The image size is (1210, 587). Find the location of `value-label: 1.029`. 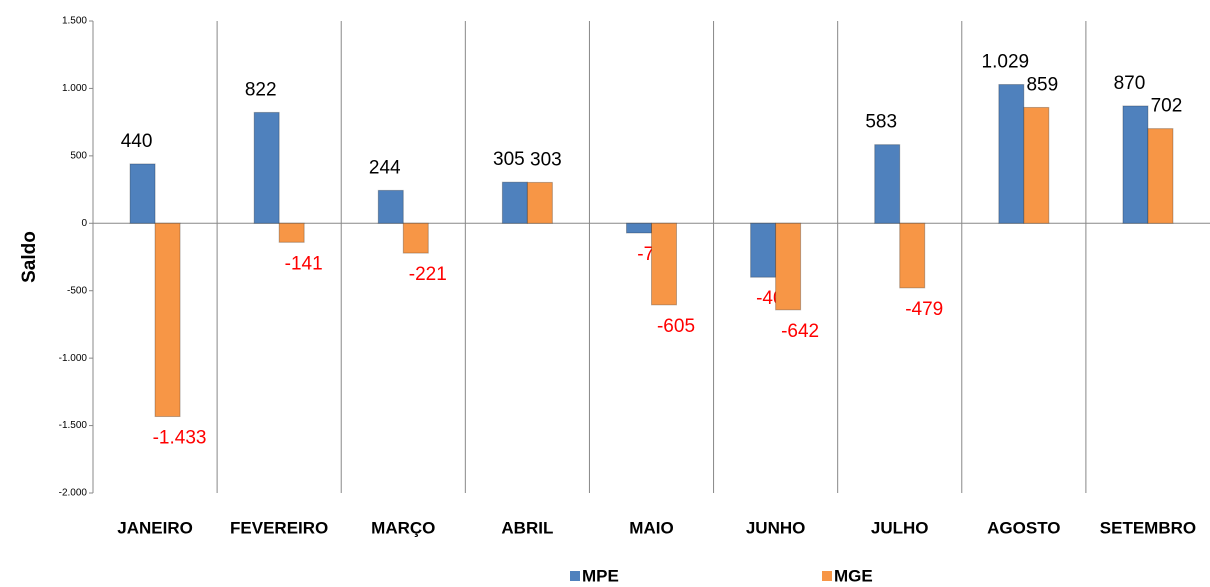

value-label: 1.029 is located at coordinates (1006, 62).